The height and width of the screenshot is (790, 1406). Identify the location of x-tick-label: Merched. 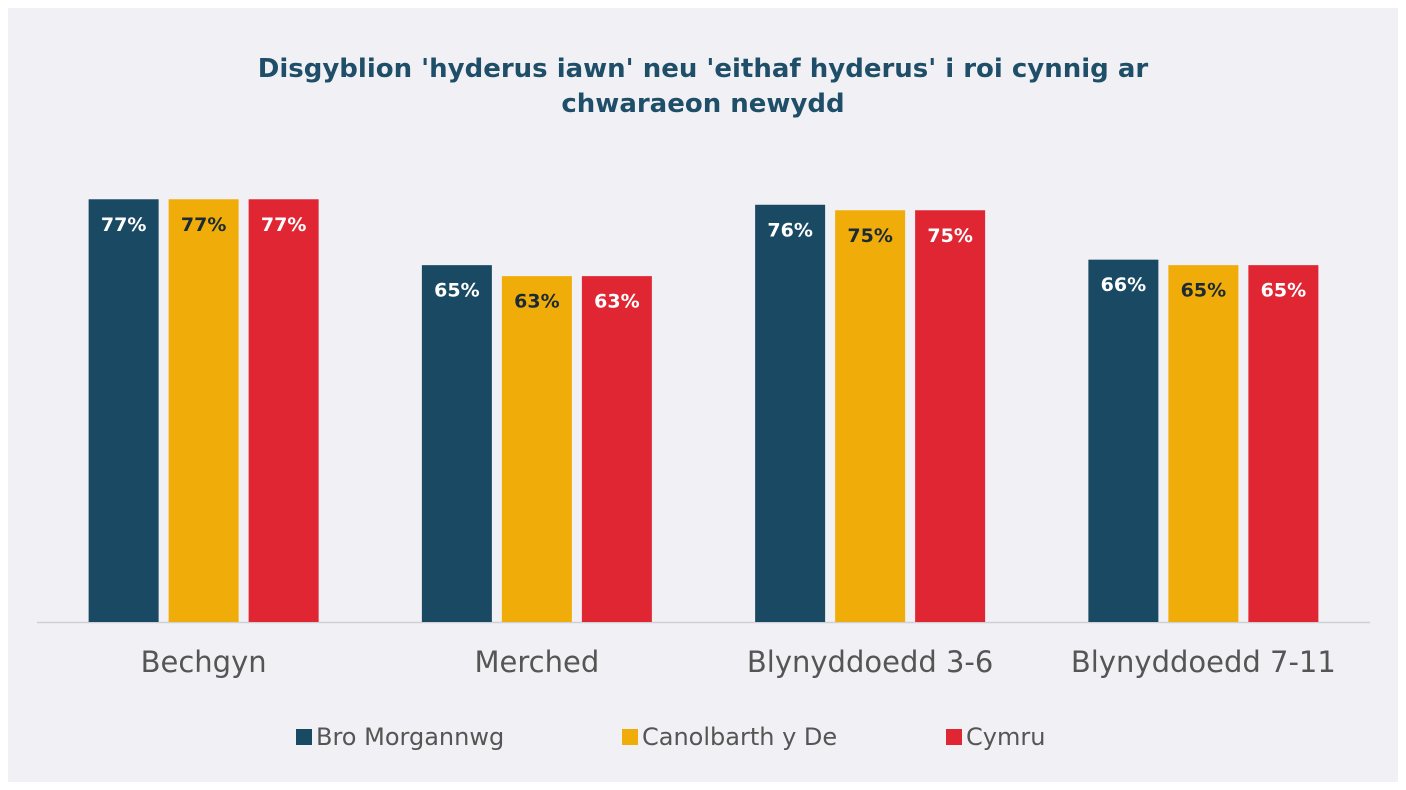
(537, 662).